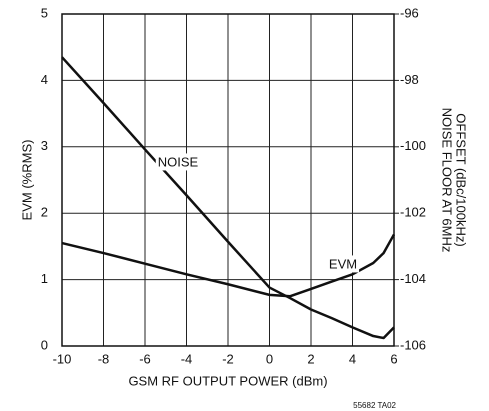 The width and height of the screenshot is (489, 411). Describe the element at coordinates (44, 278) in the screenshot. I see `y-tick-label: 1` at that location.